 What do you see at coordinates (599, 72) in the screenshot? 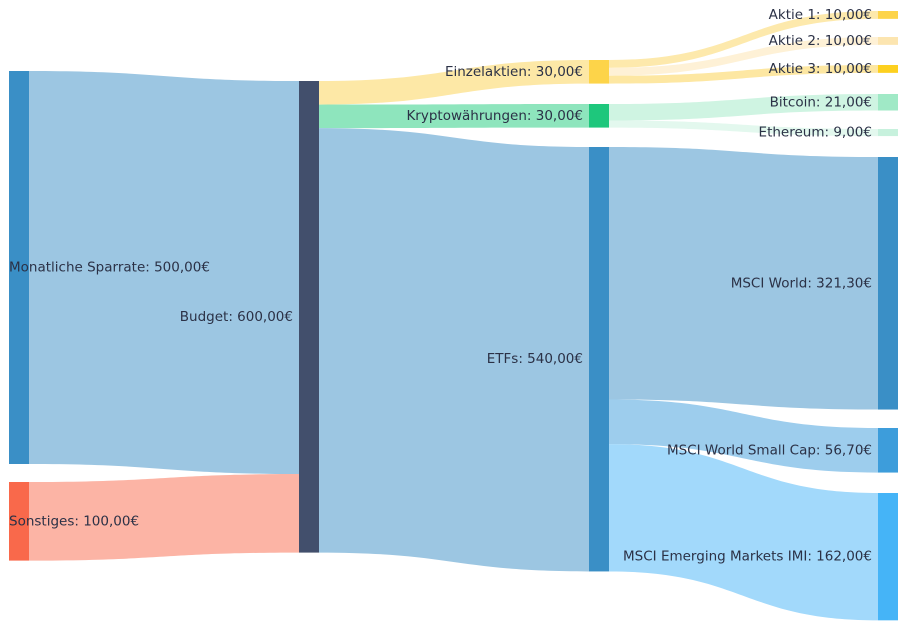
I see `node-einzelaktien` at bounding box center [599, 72].